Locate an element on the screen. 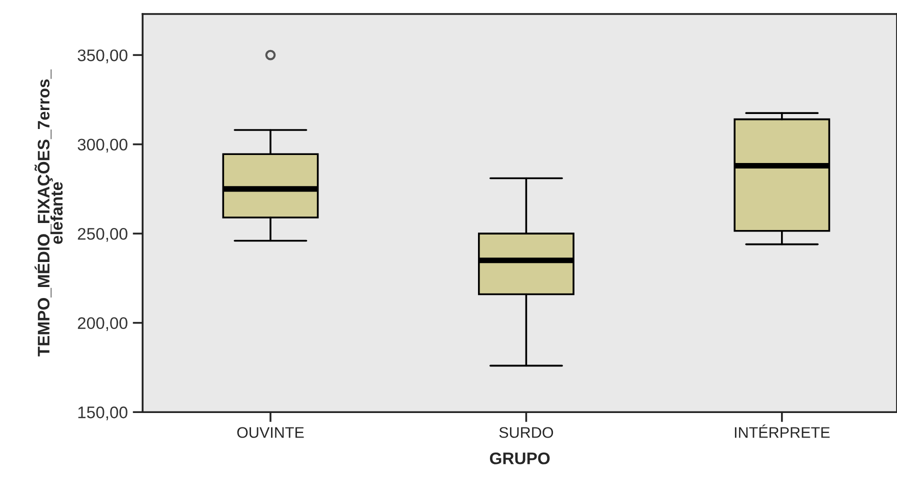 The height and width of the screenshot is (482, 897). x-tick-label: SURDO is located at coordinates (526, 432).